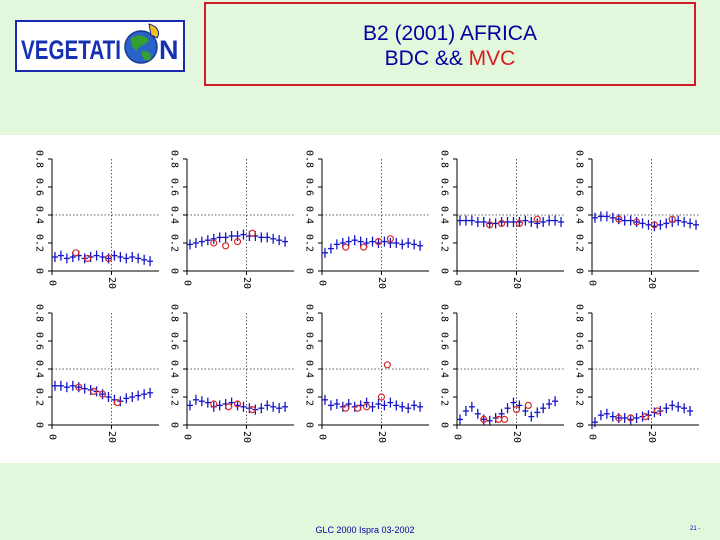 Image resolution: width=720 pixels, height=540 pixels. What do you see at coordinates (636, 373) in the screenshot?
I see `chart-panel-10: 0 0.2 0.4 0.6 0.8 0 20` at bounding box center [636, 373].